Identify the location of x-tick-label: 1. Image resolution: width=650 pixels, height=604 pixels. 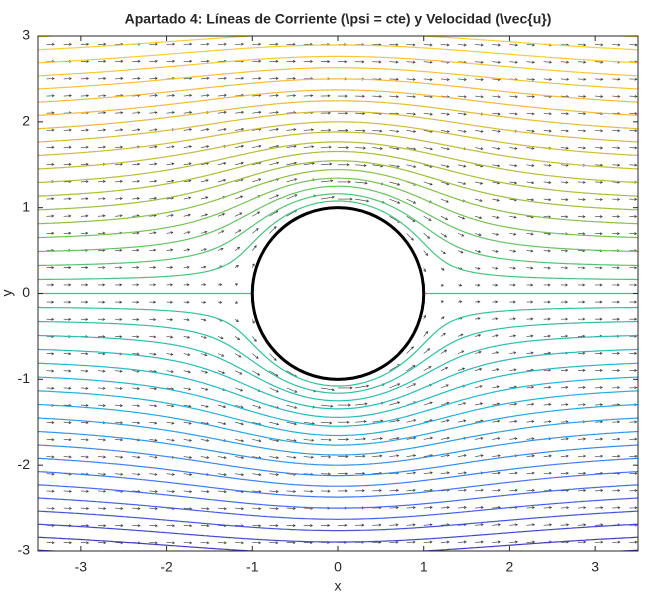
(424, 567).